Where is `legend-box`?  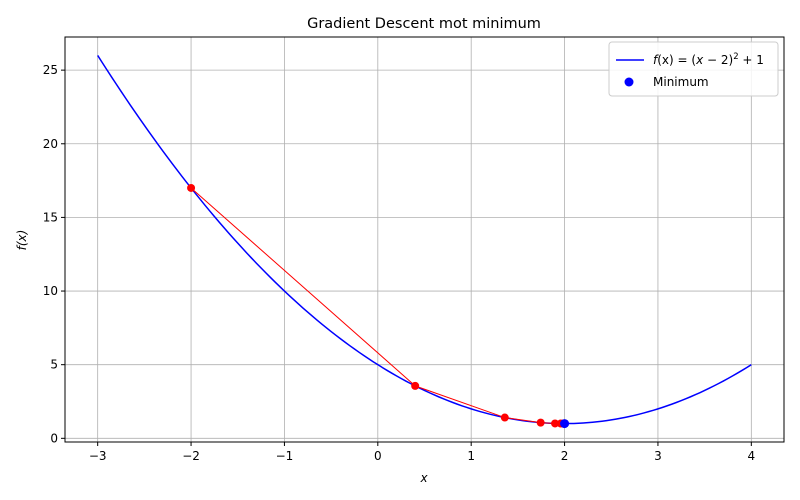 legend-box is located at coordinates (693, 69).